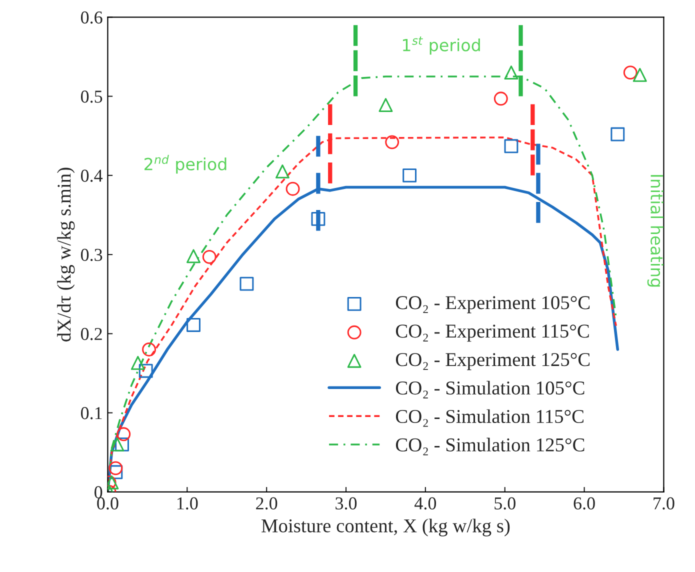 The image size is (695, 572). I want to click on y-tick-label: 0.4, so click(91, 176).